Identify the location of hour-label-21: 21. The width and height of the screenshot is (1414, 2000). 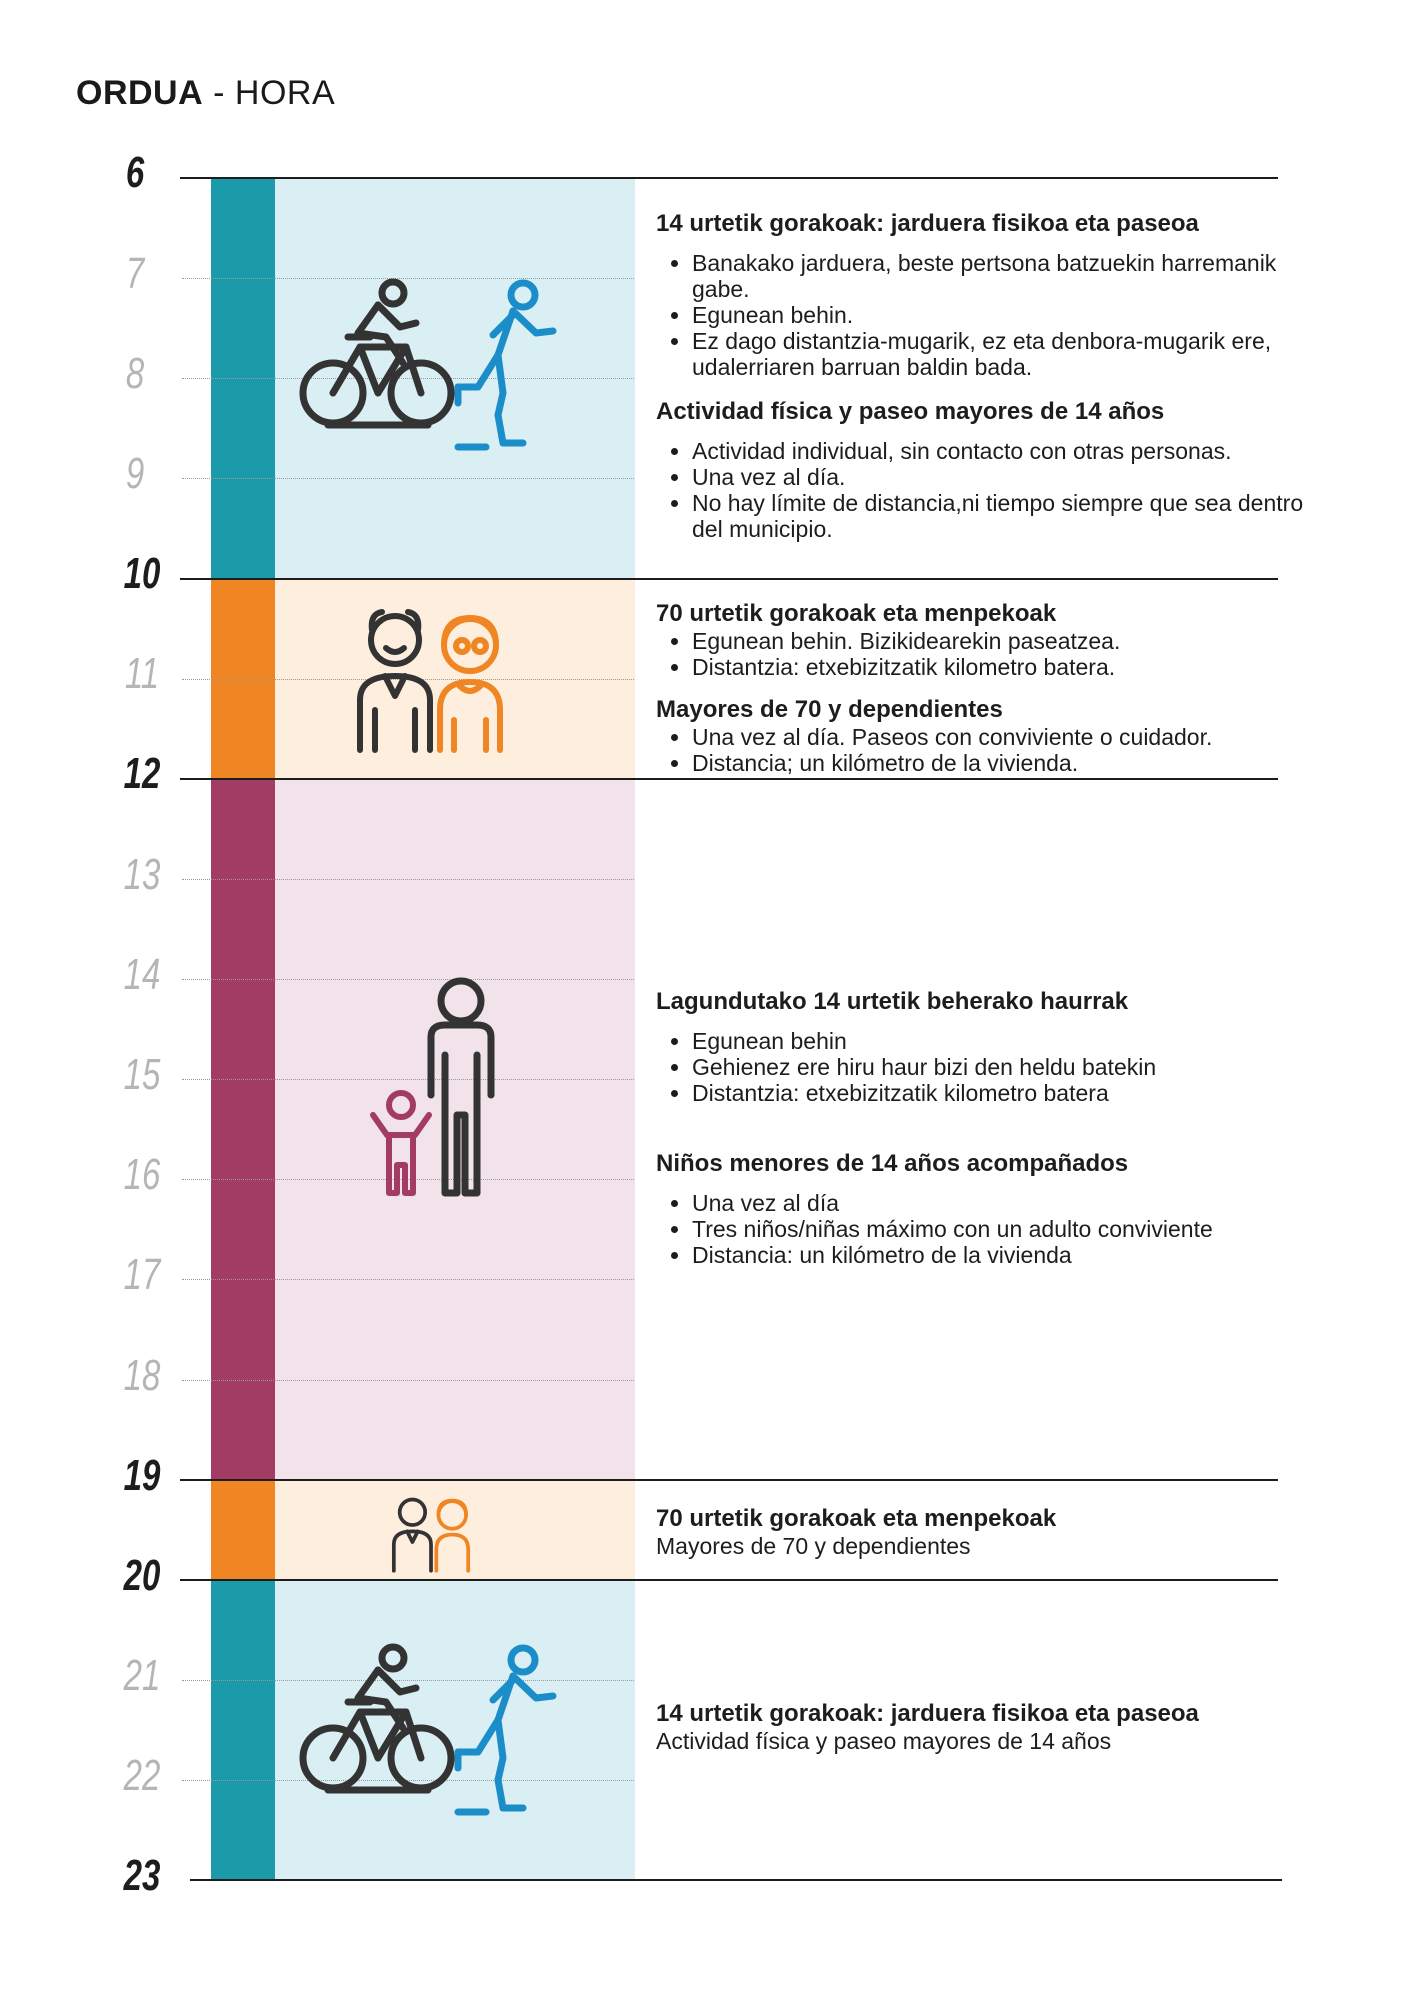
(142, 1675).